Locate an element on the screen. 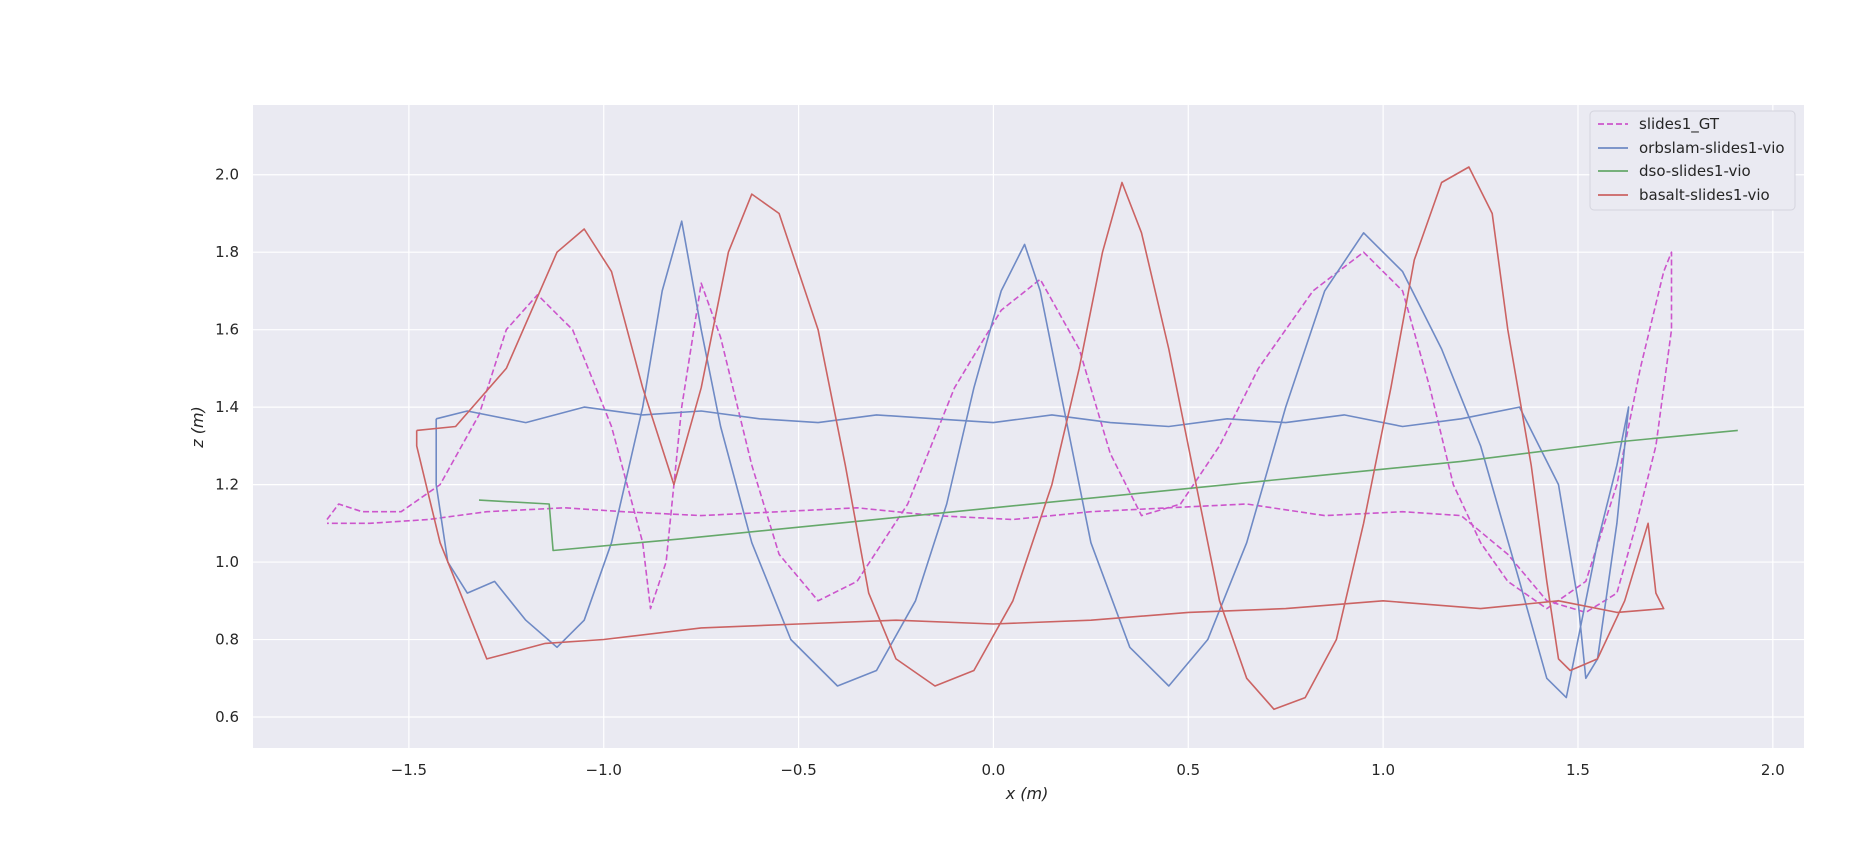 The width and height of the screenshot is (1854, 849). x-tick-label: −1.0 is located at coordinates (604, 770).